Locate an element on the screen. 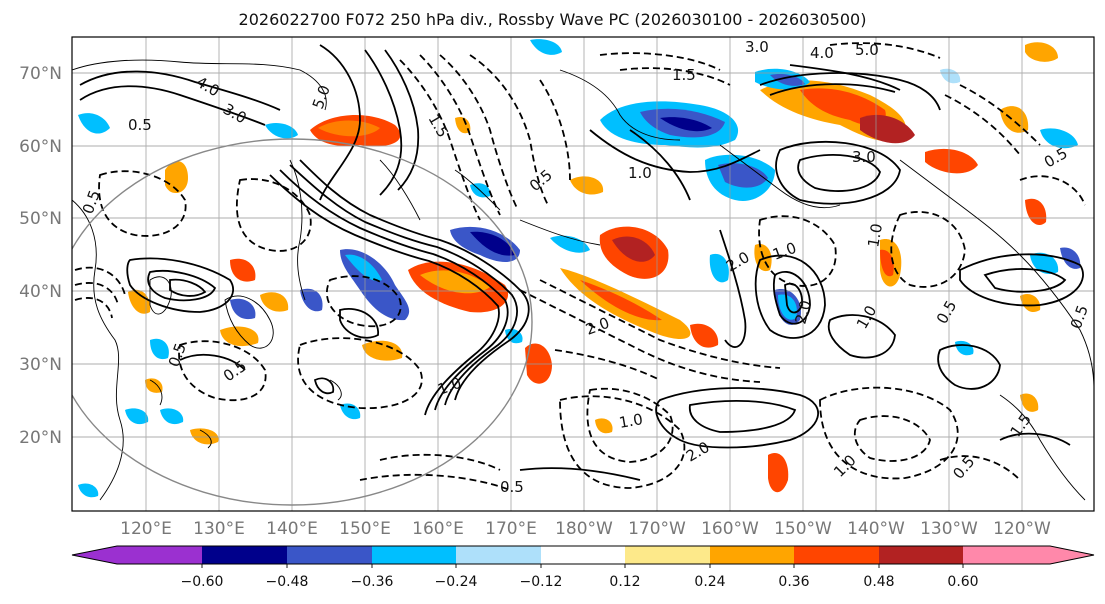 The height and width of the screenshot is (604, 1105). colorbar-tick-label: −0.12 is located at coordinates (541, 582).